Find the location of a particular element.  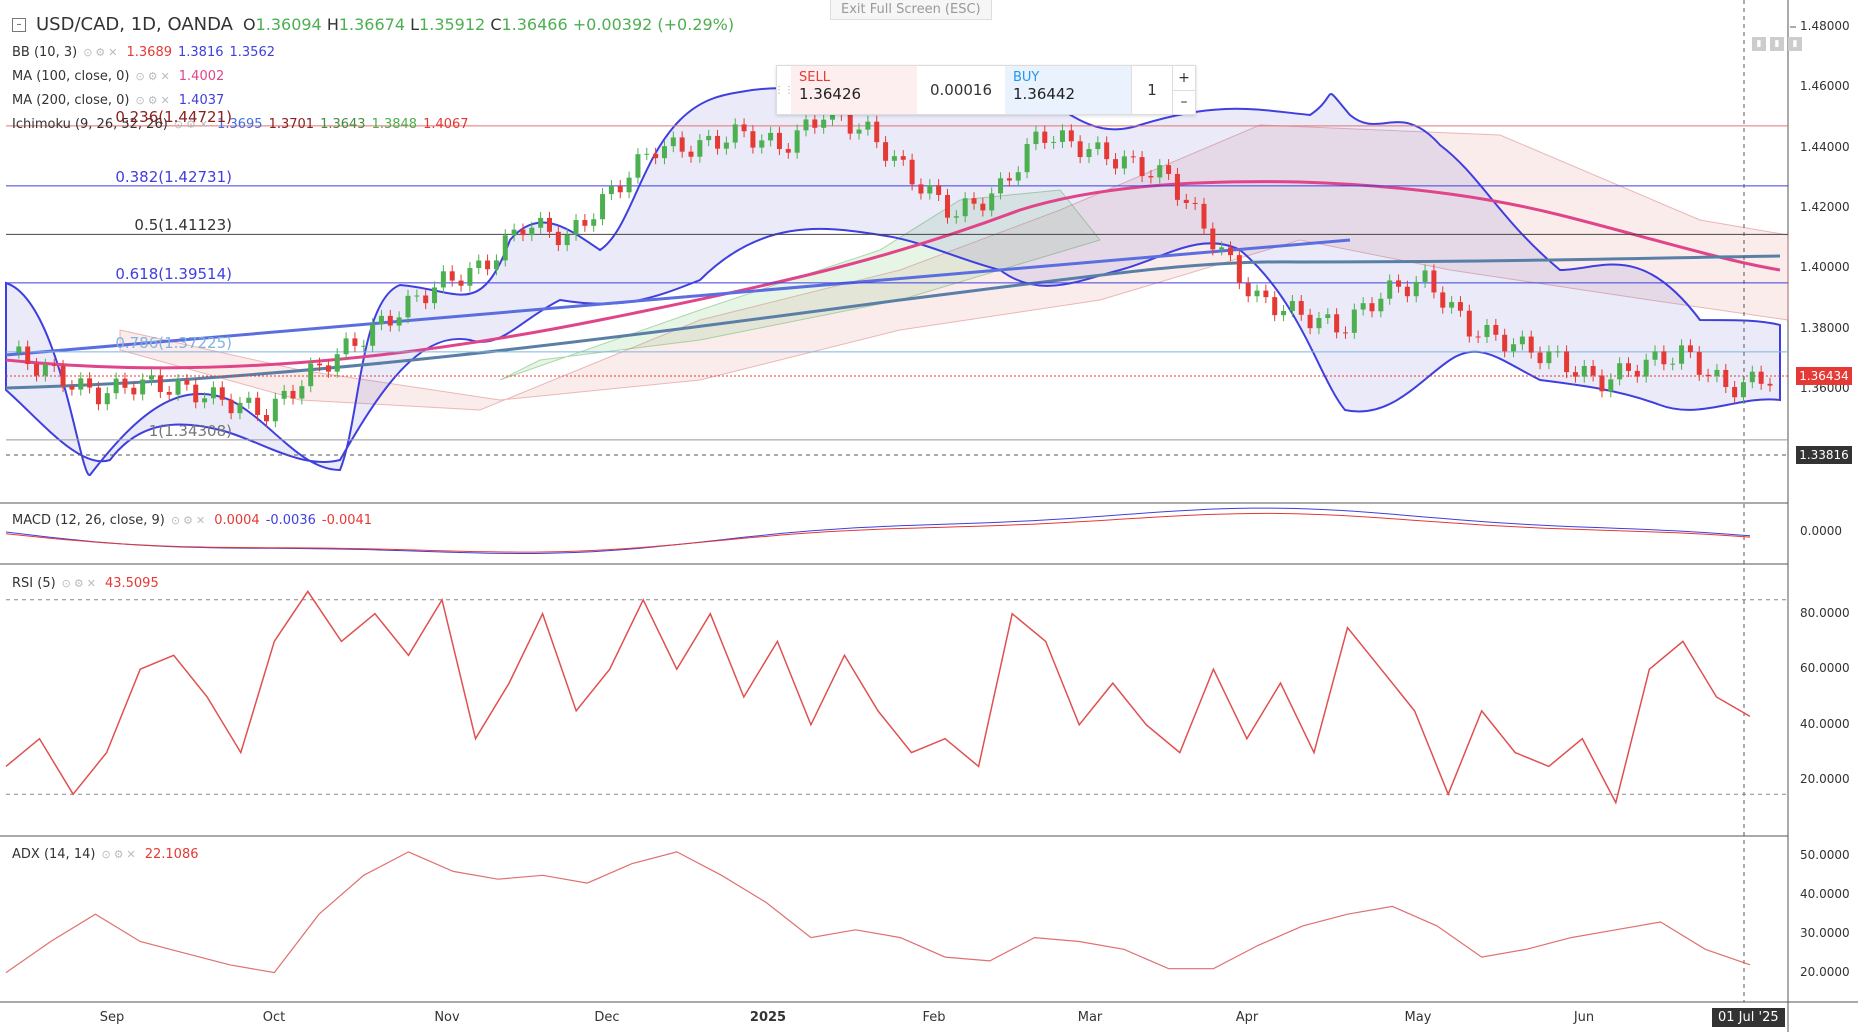

indicator-macd-name: MACD (12, 26, close, 9) is located at coordinates (88, 520).